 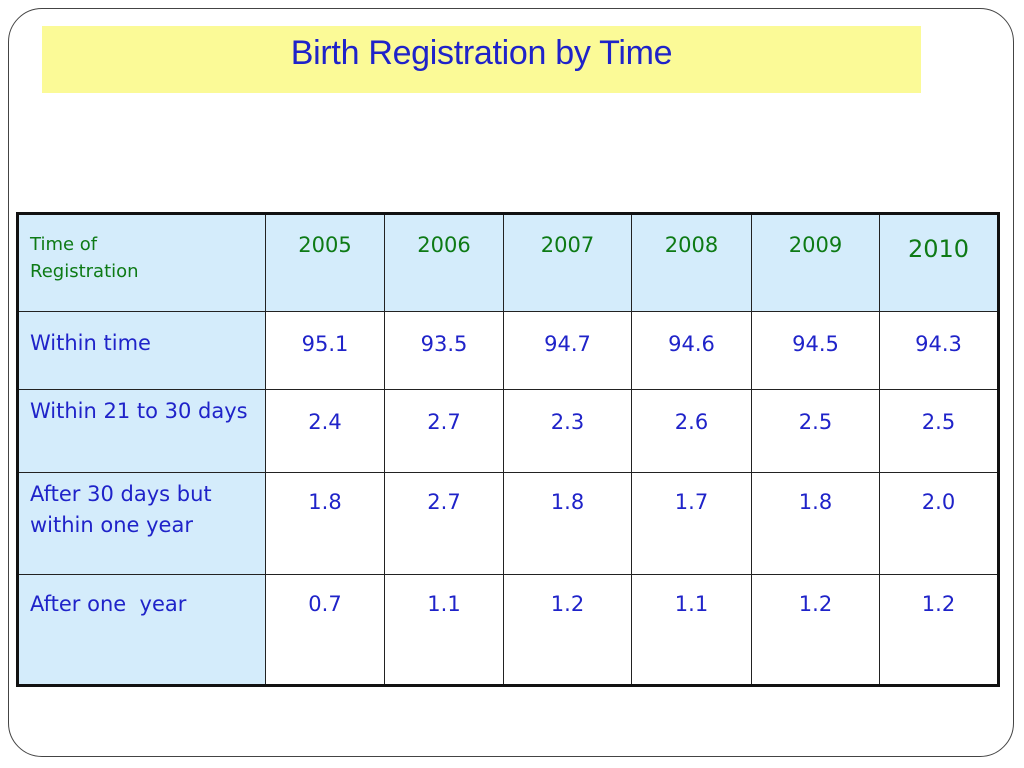 I want to click on header-time-of-registration: Time of Registration, so click(x=141, y=262).